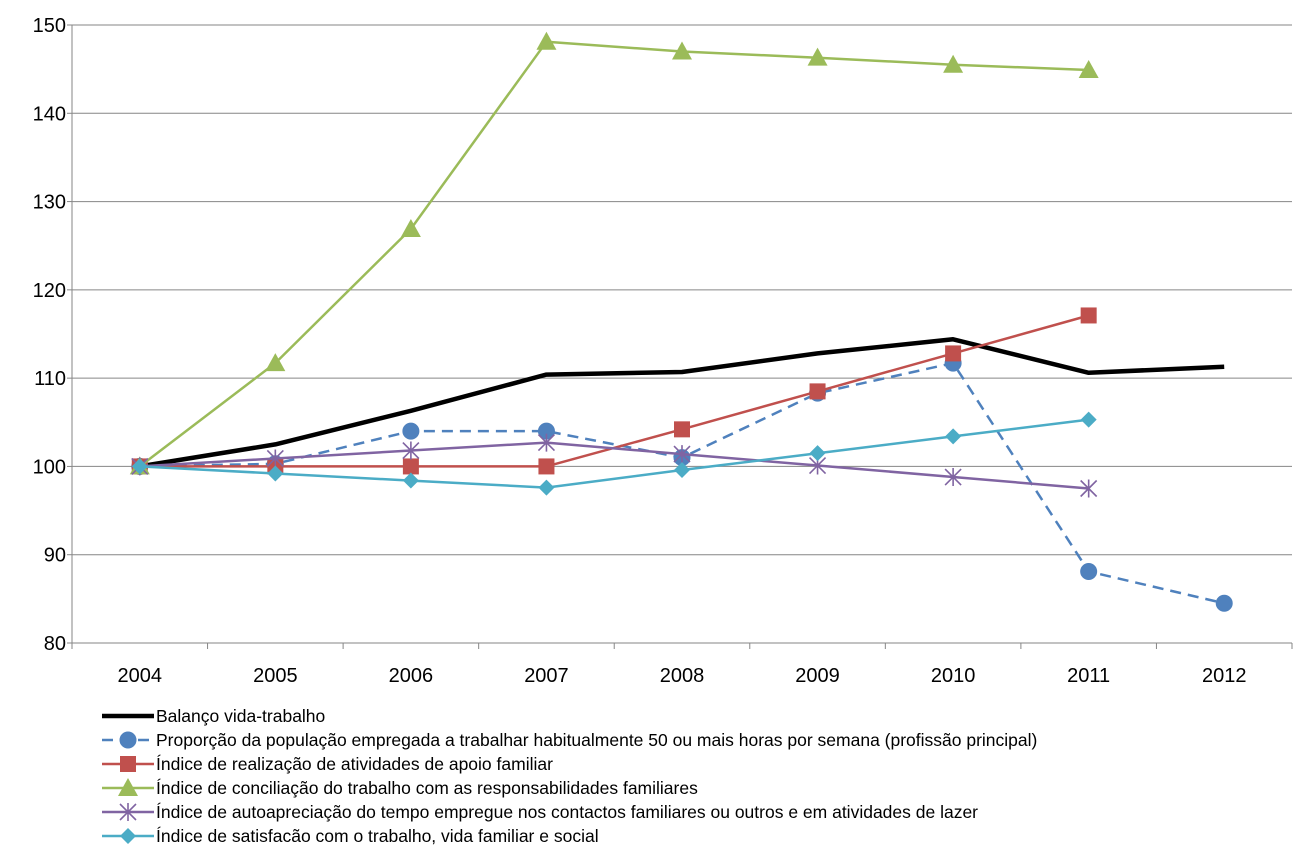 This screenshot has height=859, width=1298. Describe the element at coordinates (49, 114) in the screenshot. I see `y-tick-label: 140` at that location.